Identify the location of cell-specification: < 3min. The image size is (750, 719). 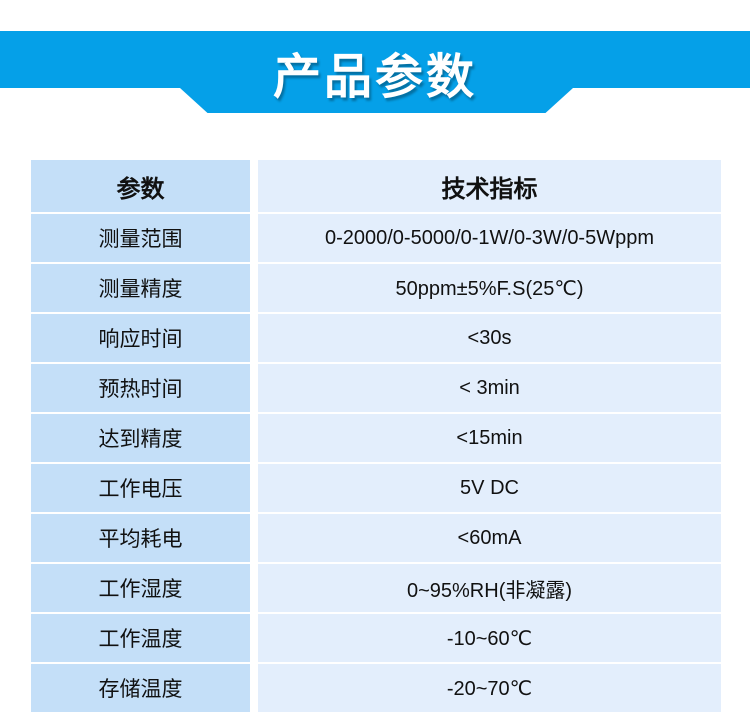
(489, 389).